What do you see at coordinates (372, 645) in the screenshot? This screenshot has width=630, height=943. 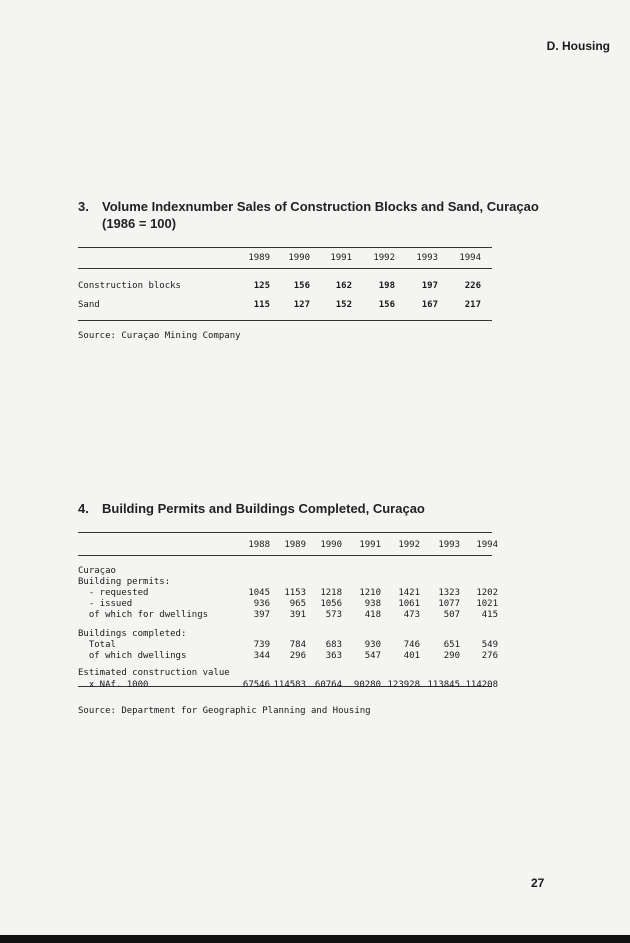 I see `table-cell: 930` at bounding box center [372, 645].